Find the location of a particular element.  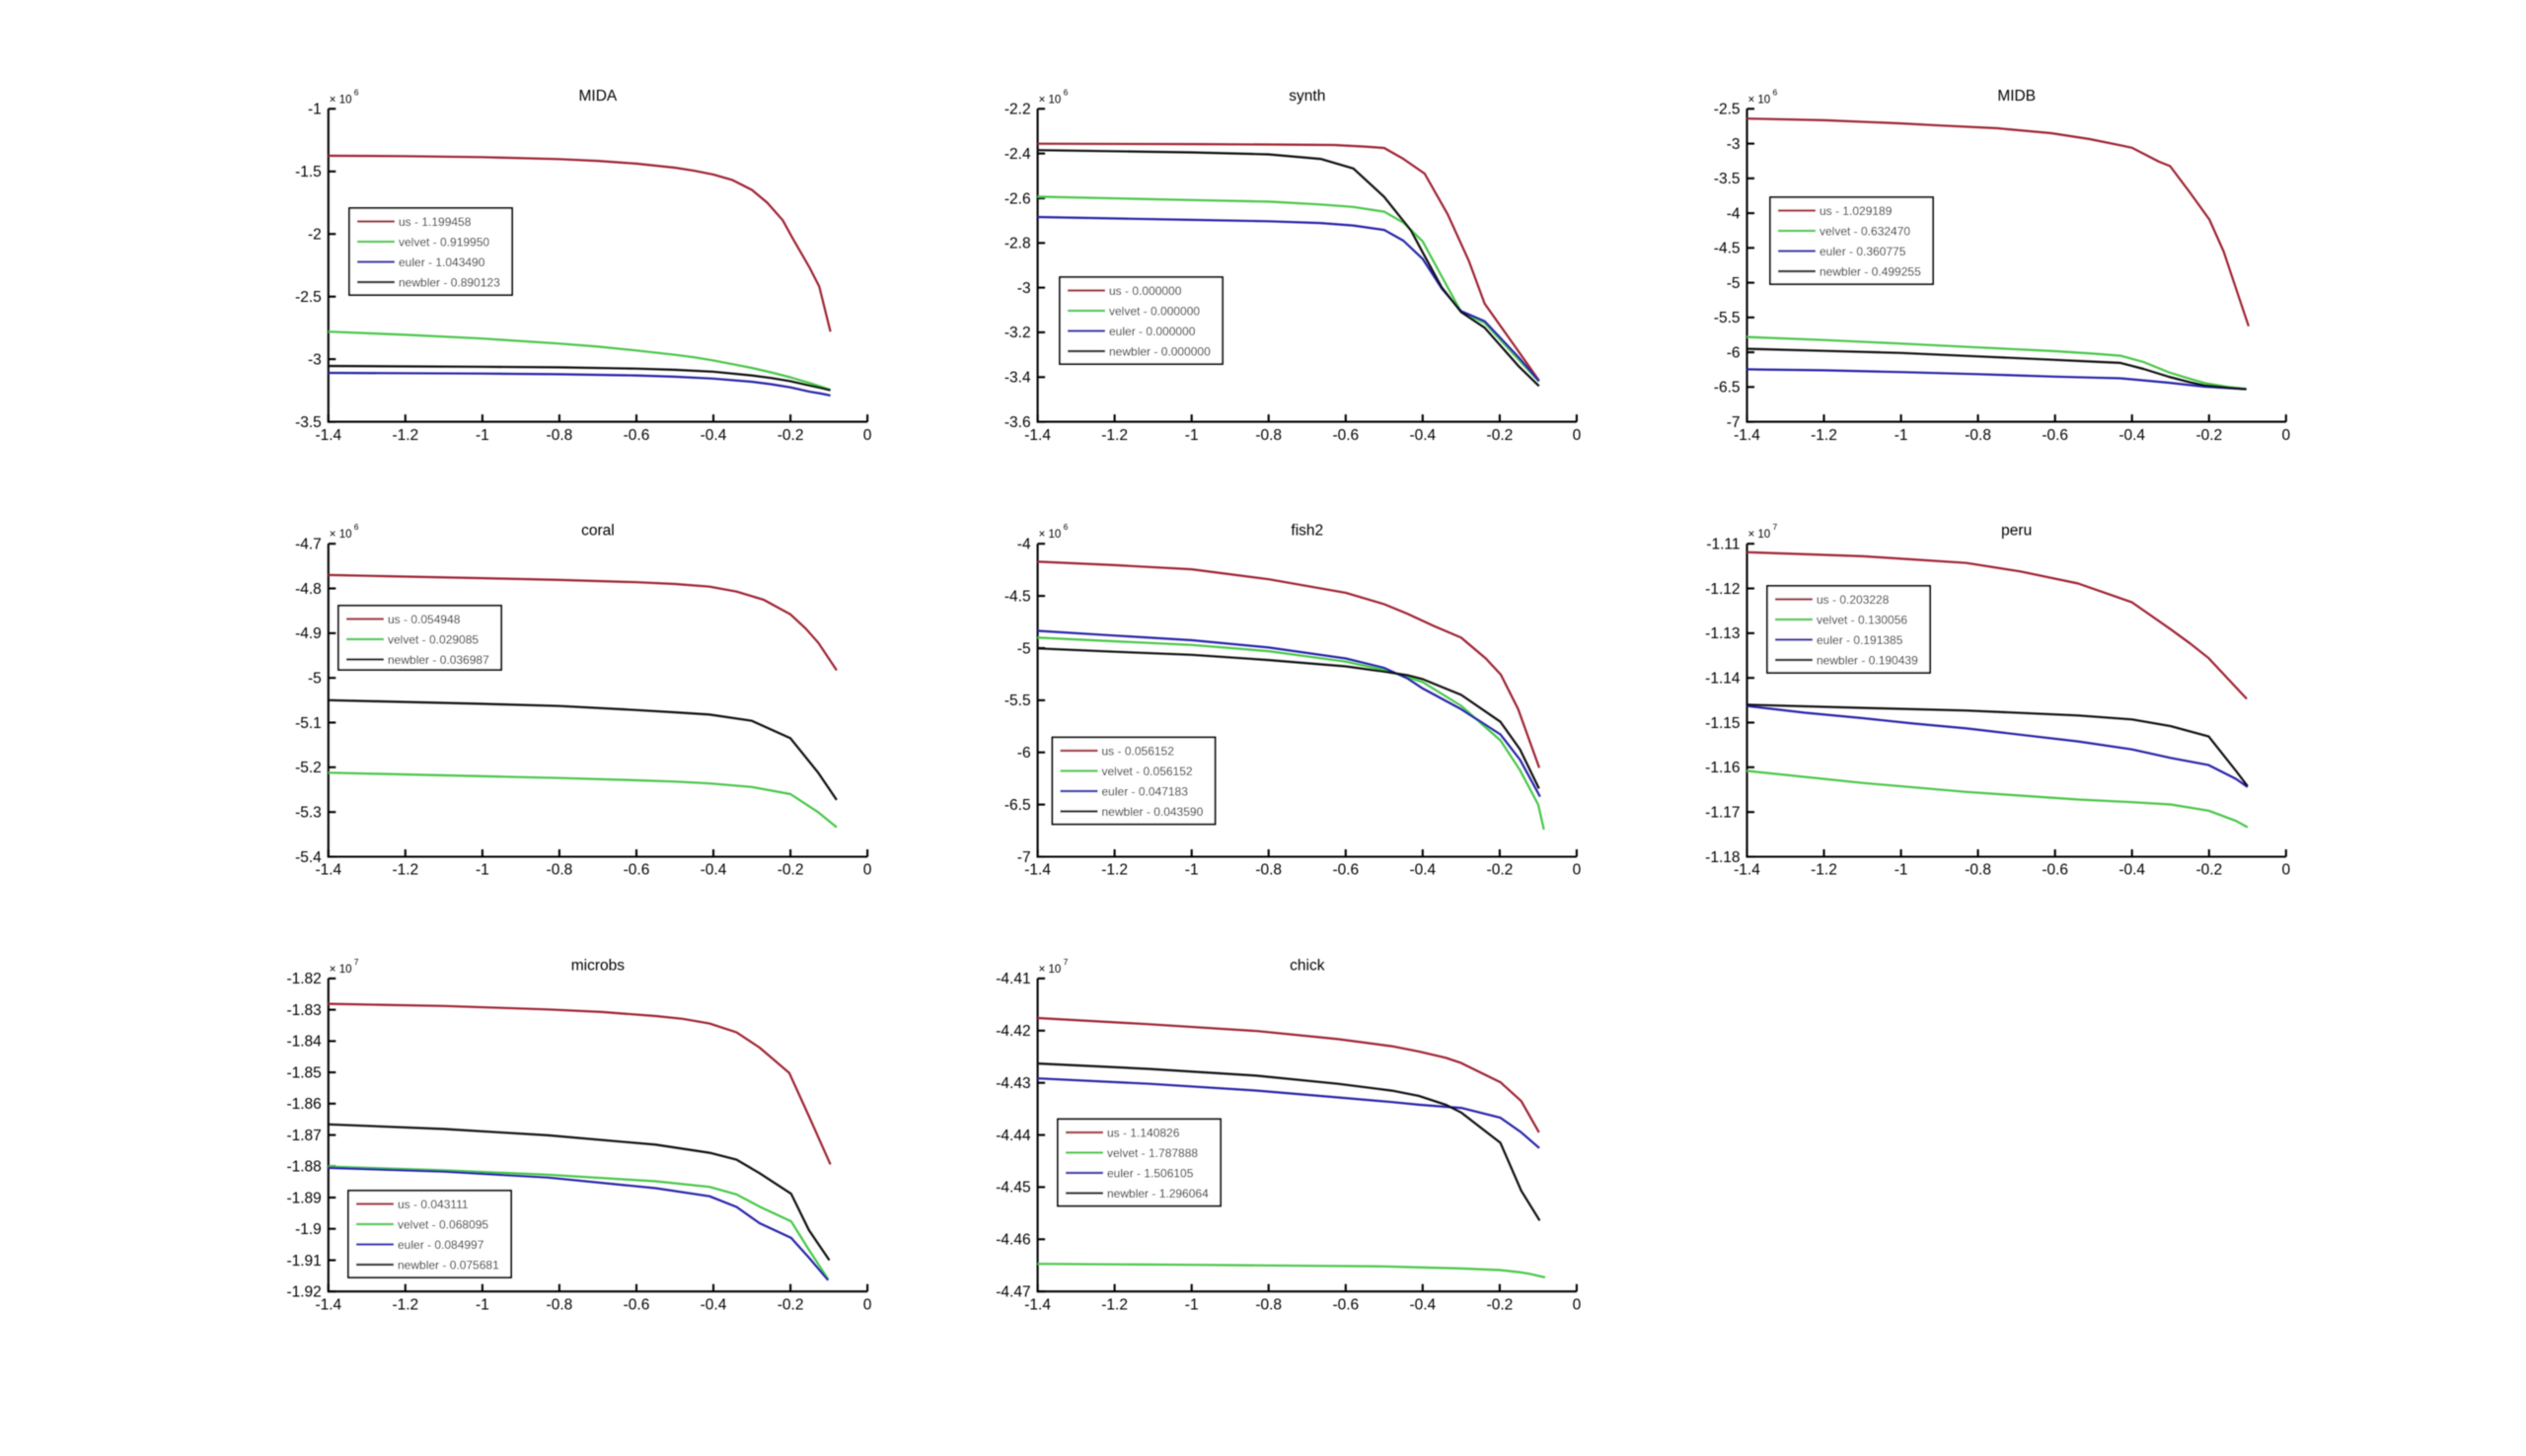

svg-text: -1.11 is located at coordinates (1723, 545).